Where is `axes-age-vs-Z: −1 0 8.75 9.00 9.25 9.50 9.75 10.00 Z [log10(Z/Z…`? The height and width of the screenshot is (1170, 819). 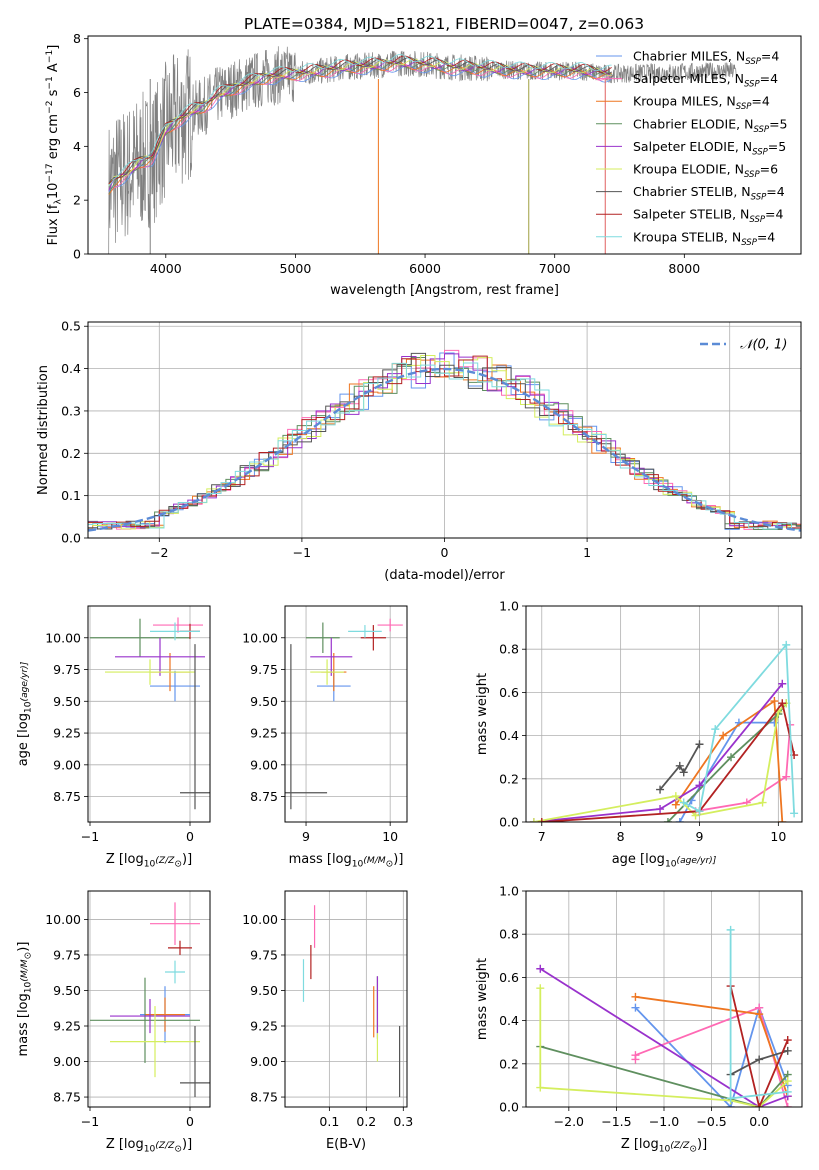 axes-age-vs-Z: −1 0 8.75 9.00 9.25 9.50 9.75 10.00 Z [log10(Z/Z… is located at coordinates (113, 737).